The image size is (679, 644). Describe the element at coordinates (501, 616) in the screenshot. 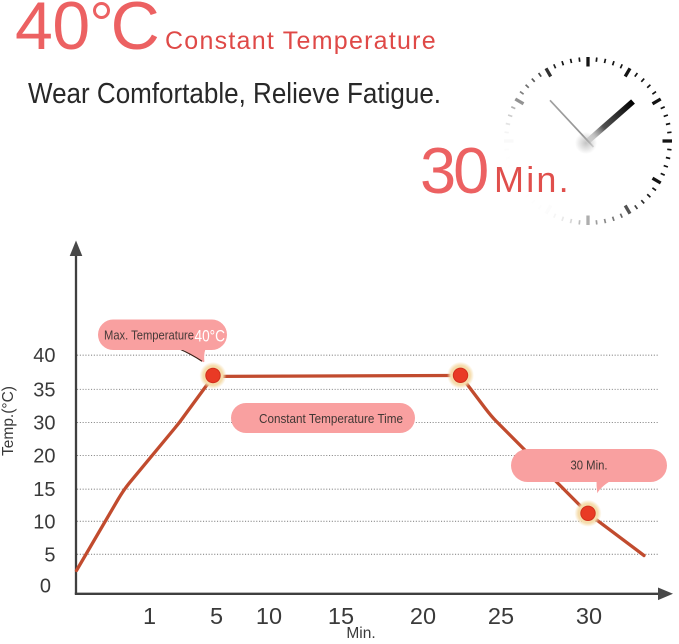

I see `svg-text: 25` at that location.